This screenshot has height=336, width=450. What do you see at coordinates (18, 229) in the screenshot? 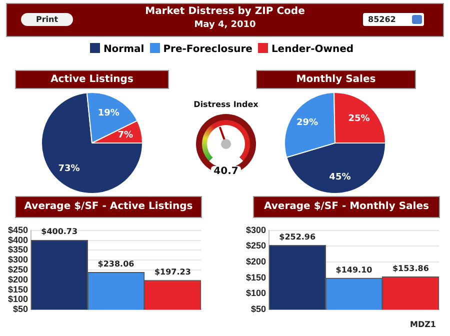
I see `y-tick-label: $450` at bounding box center [18, 229].